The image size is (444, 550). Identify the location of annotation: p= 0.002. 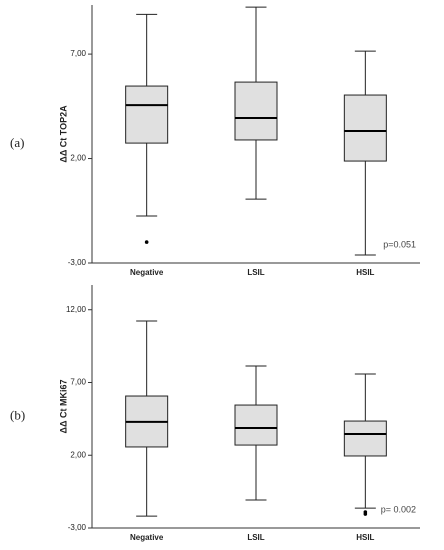
(398, 509).